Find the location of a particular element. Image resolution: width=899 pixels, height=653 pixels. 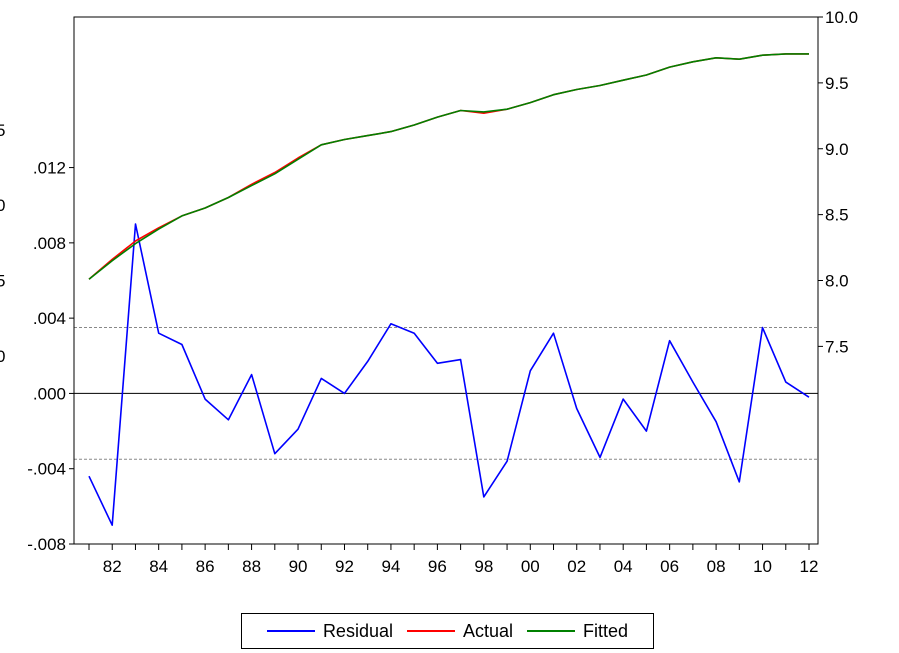

left-tick-label: .000 is located at coordinates (49, 393).